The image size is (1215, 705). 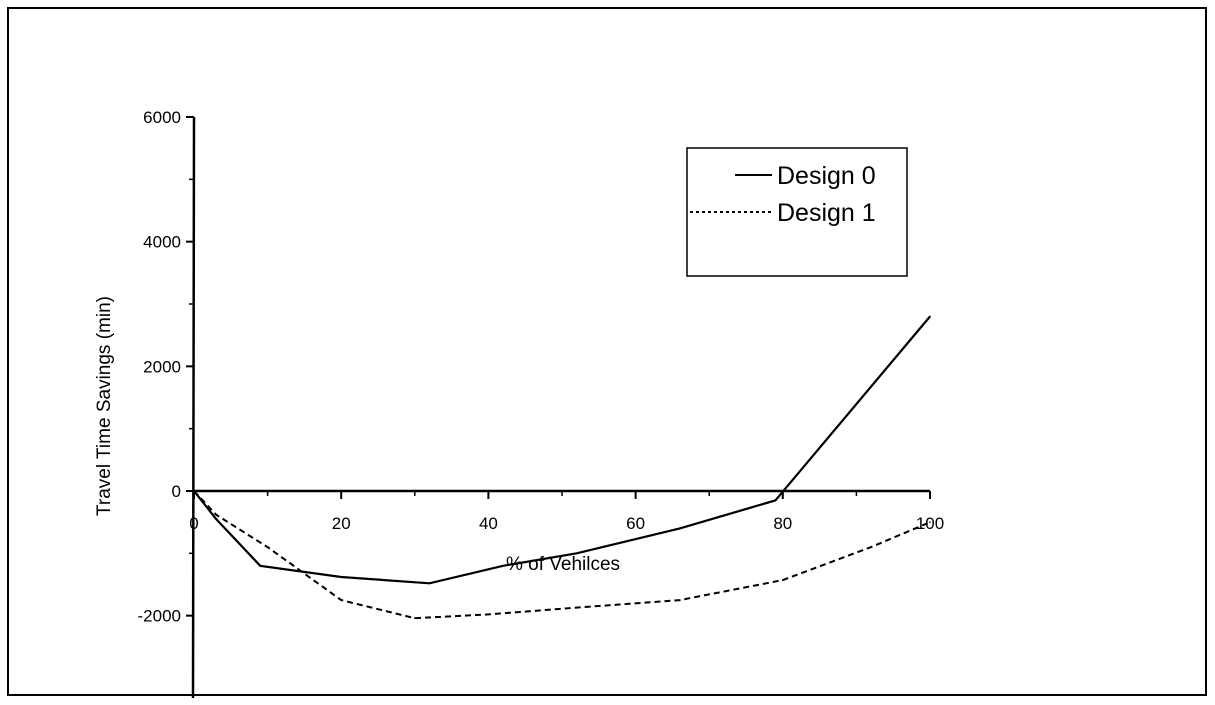 I want to click on x-axis-title: % of Vehilces, so click(x=563, y=564).